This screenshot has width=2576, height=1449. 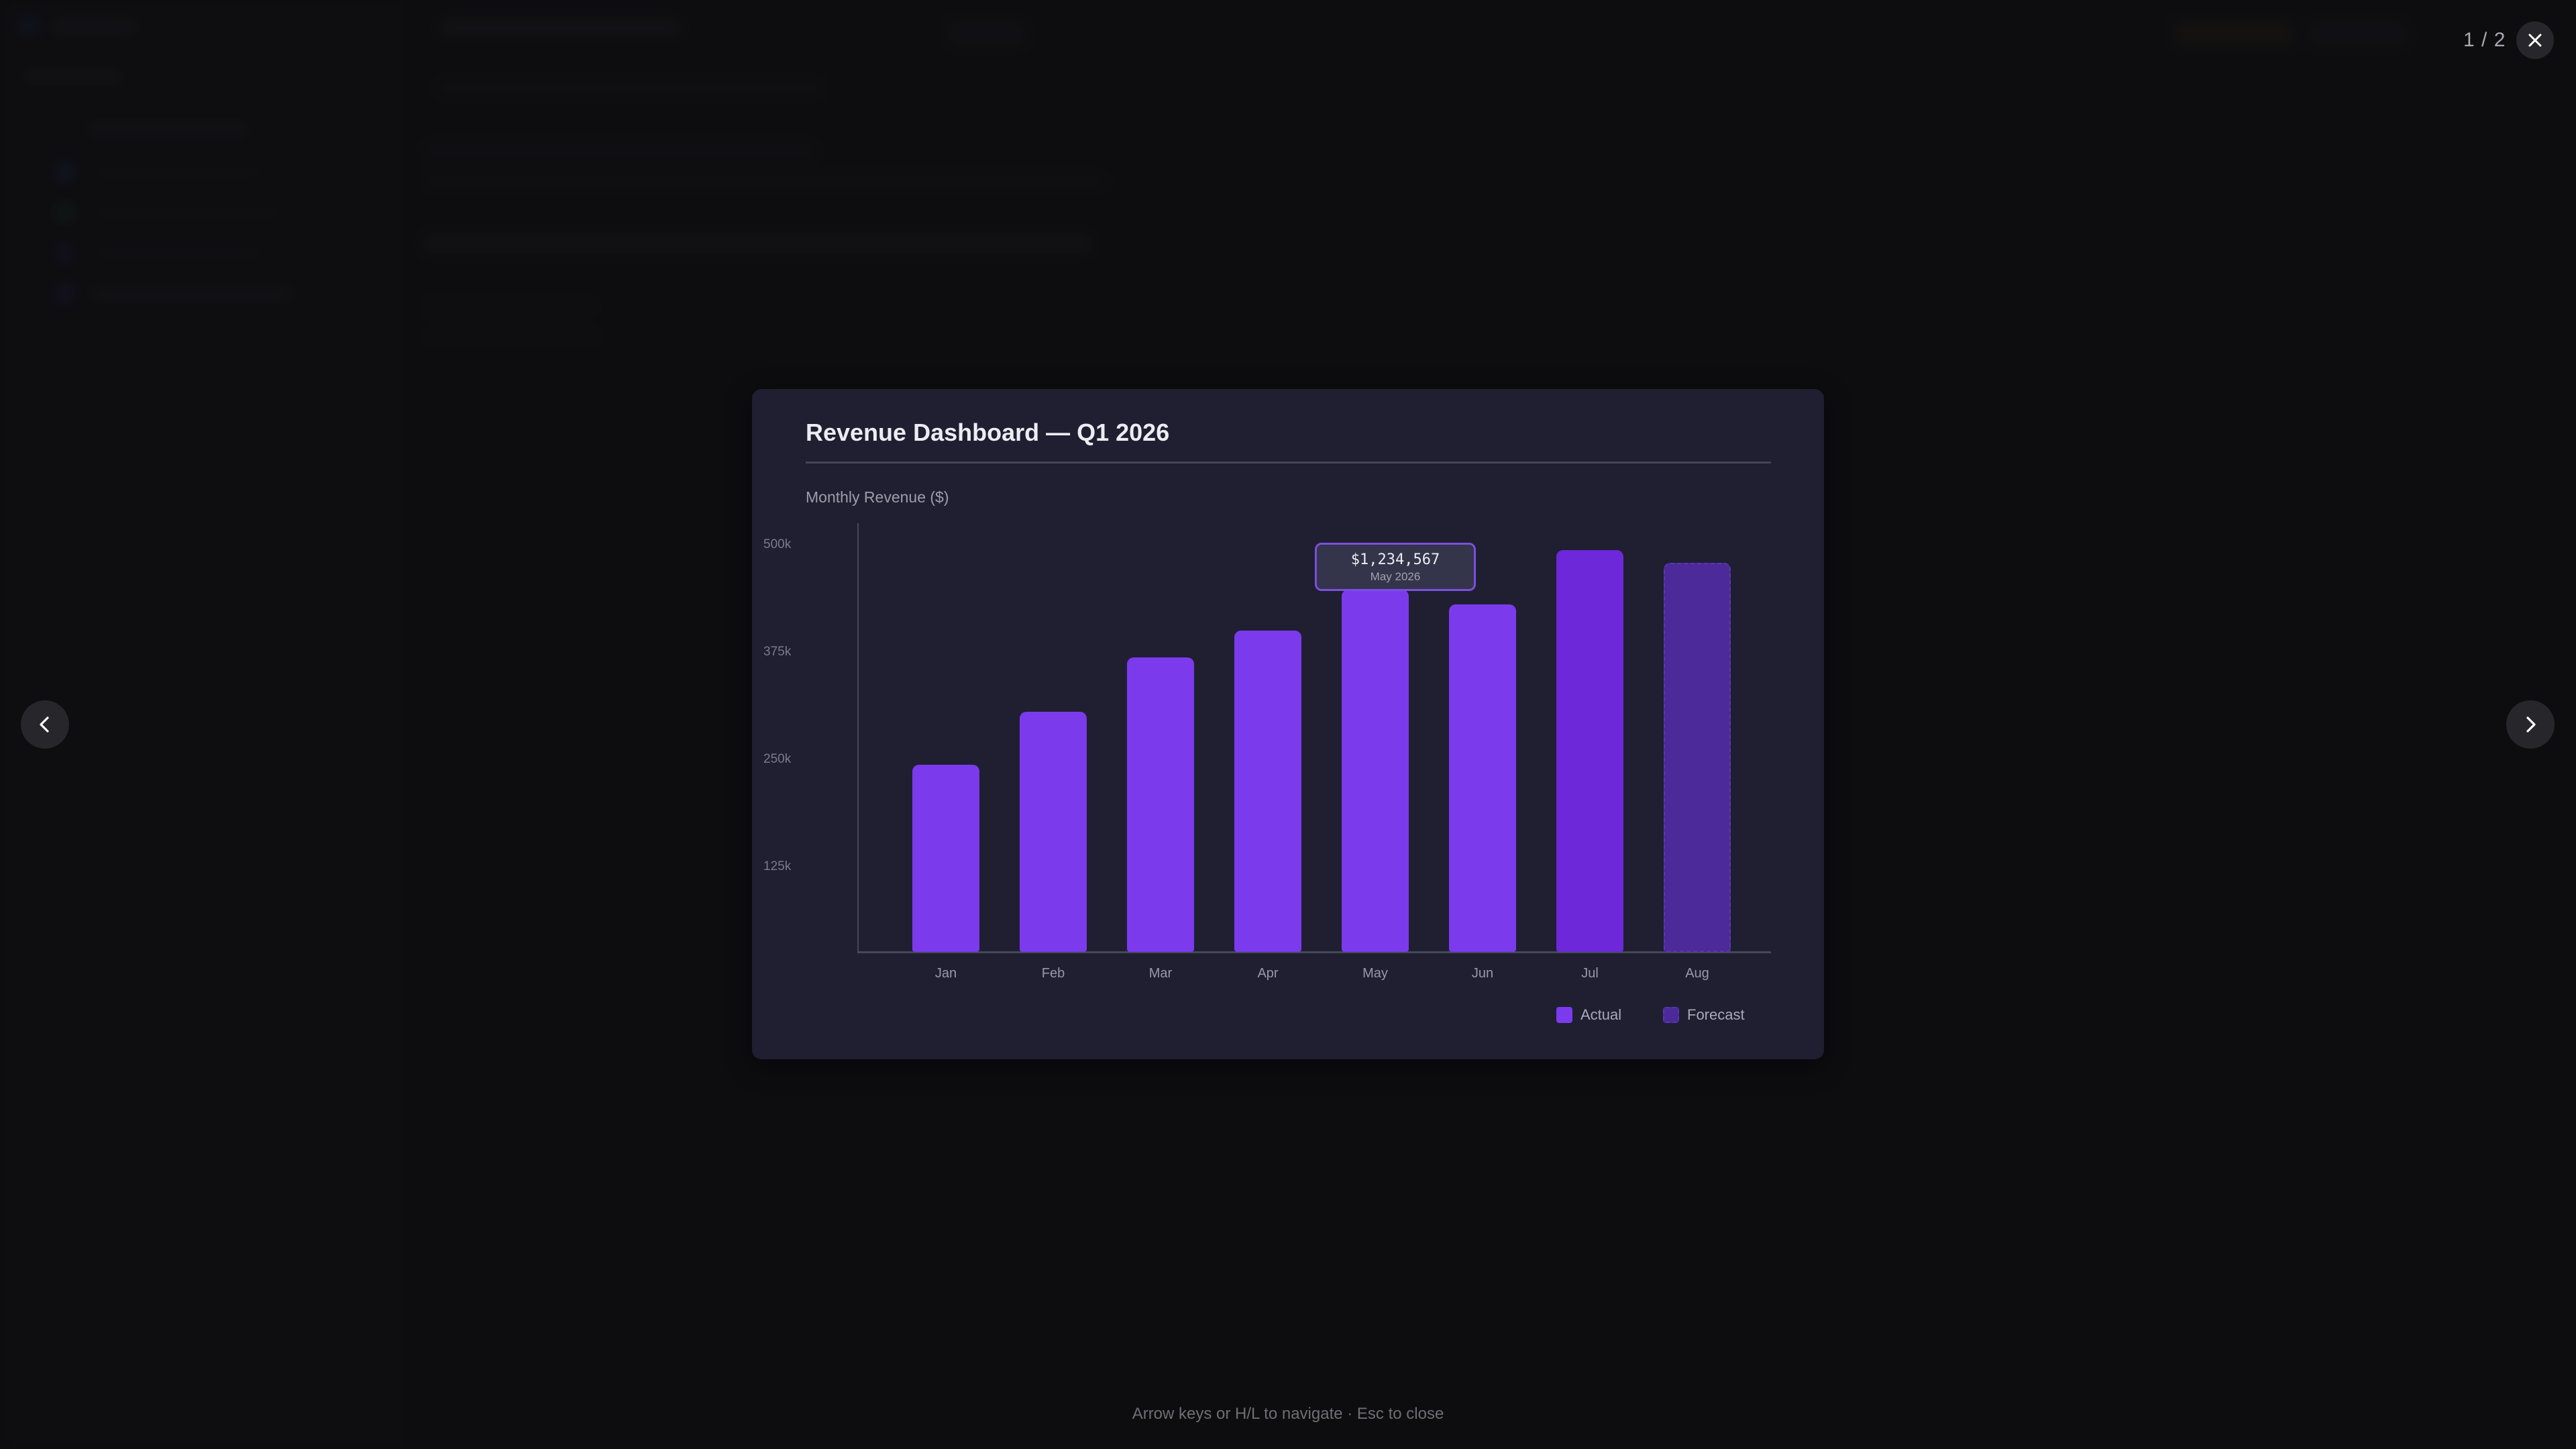 I want to click on x-tick-label: Apr, so click(x=1268, y=973).